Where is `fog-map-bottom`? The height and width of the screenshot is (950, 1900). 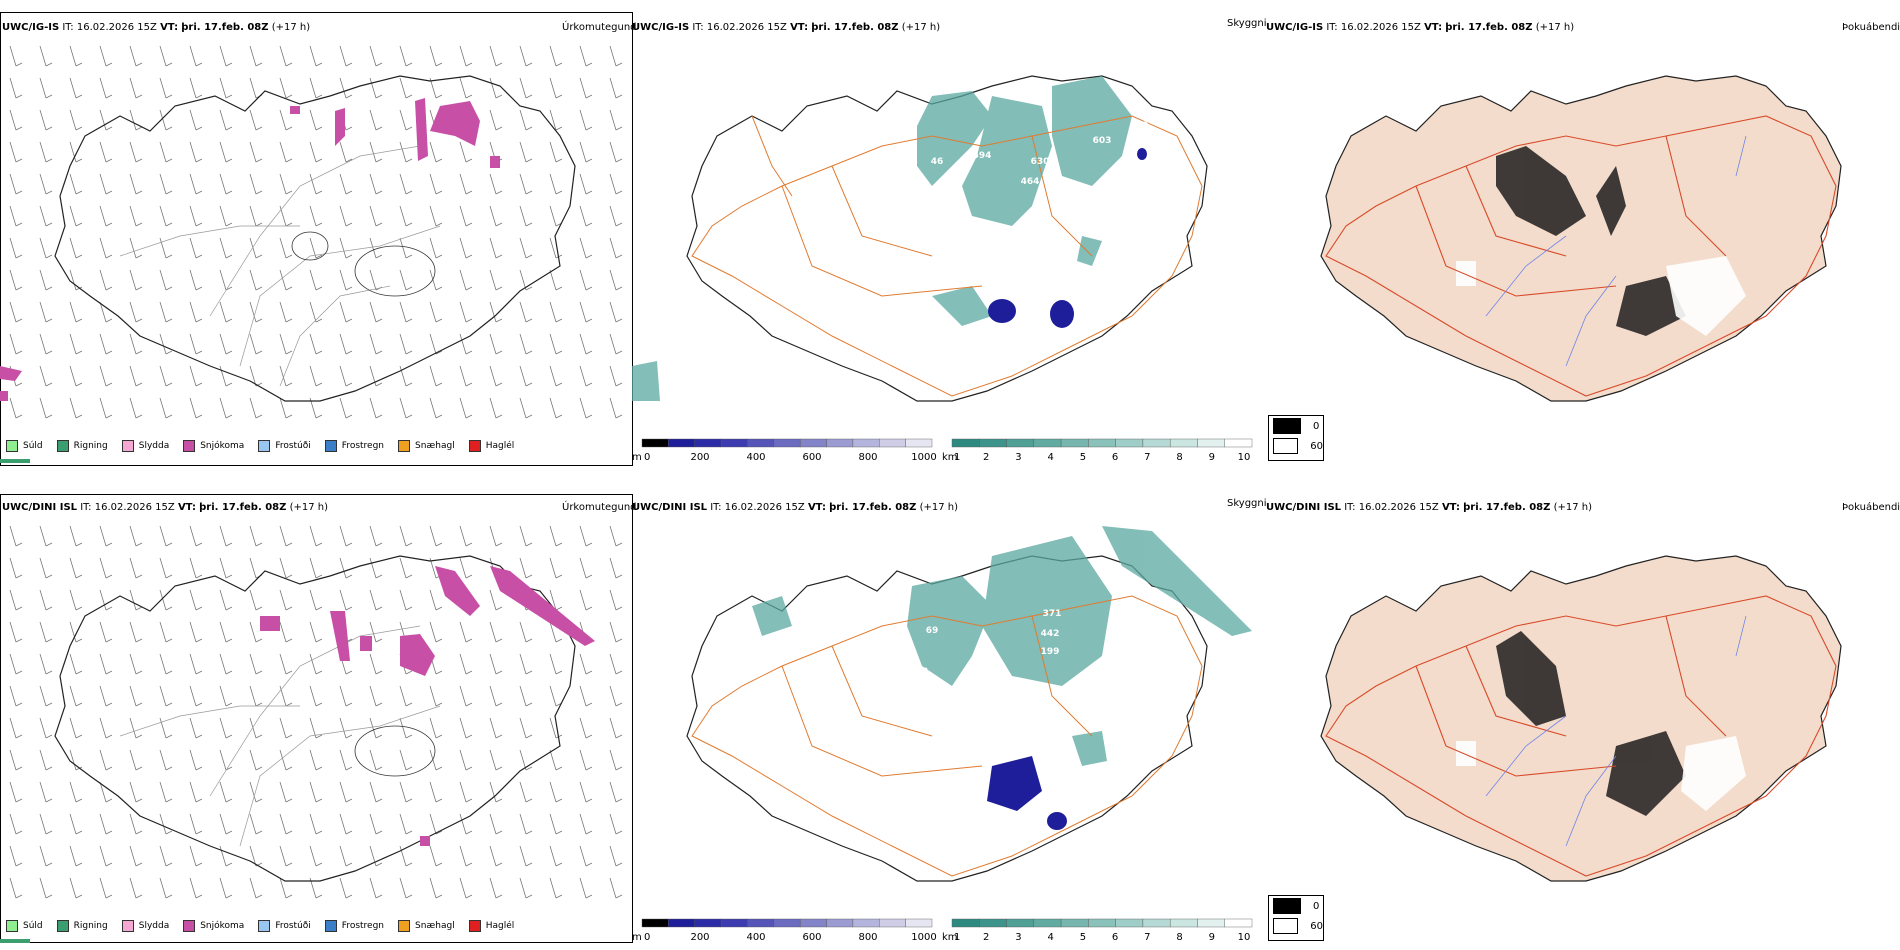
fog-map-bottom is located at coordinates (1581, 718).